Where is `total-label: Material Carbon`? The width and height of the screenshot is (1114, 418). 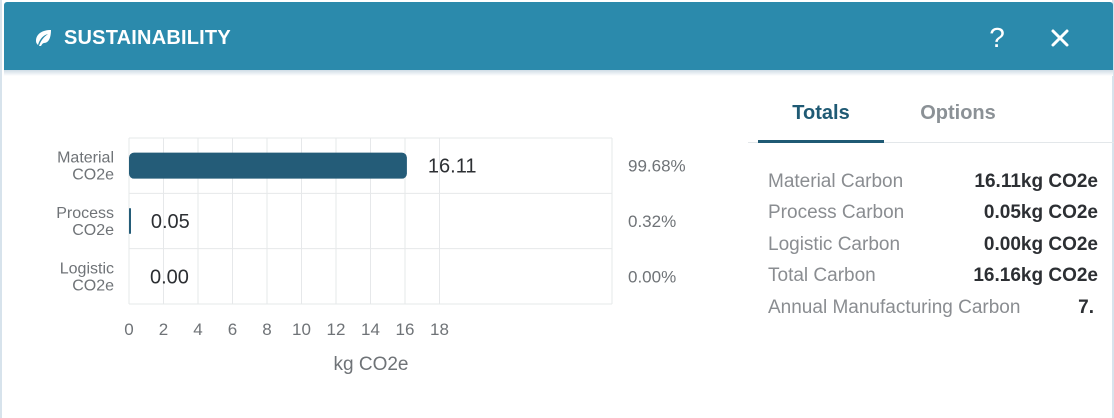 total-label: Material Carbon is located at coordinates (836, 181).